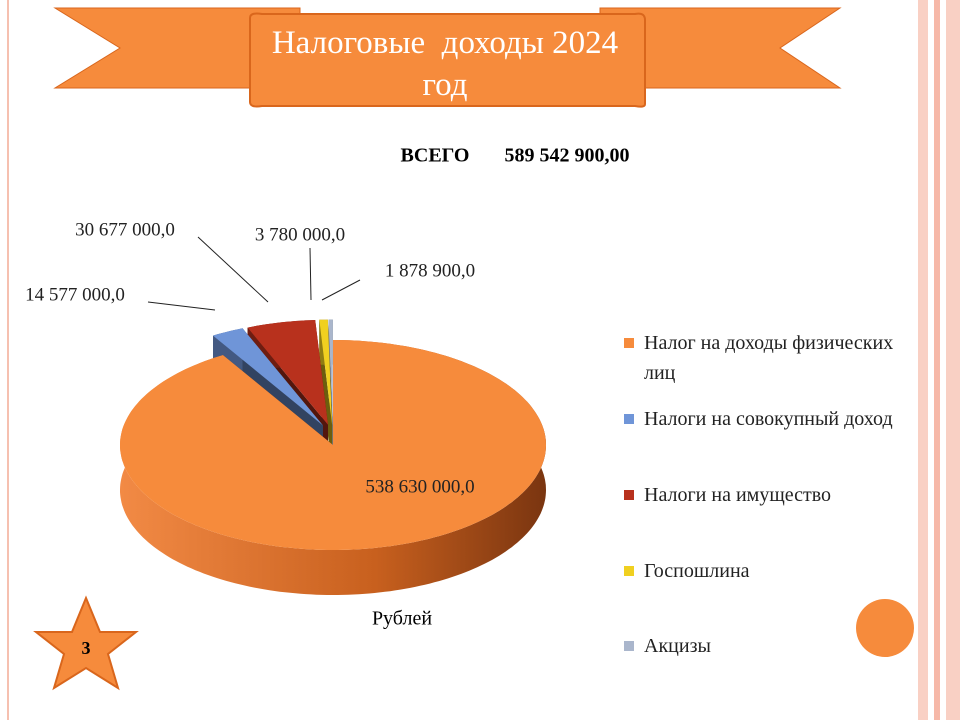 This screenshot has width=960, height=720. I want to click on legend-label: Налоги на совокупный доход, so click(768, 419).